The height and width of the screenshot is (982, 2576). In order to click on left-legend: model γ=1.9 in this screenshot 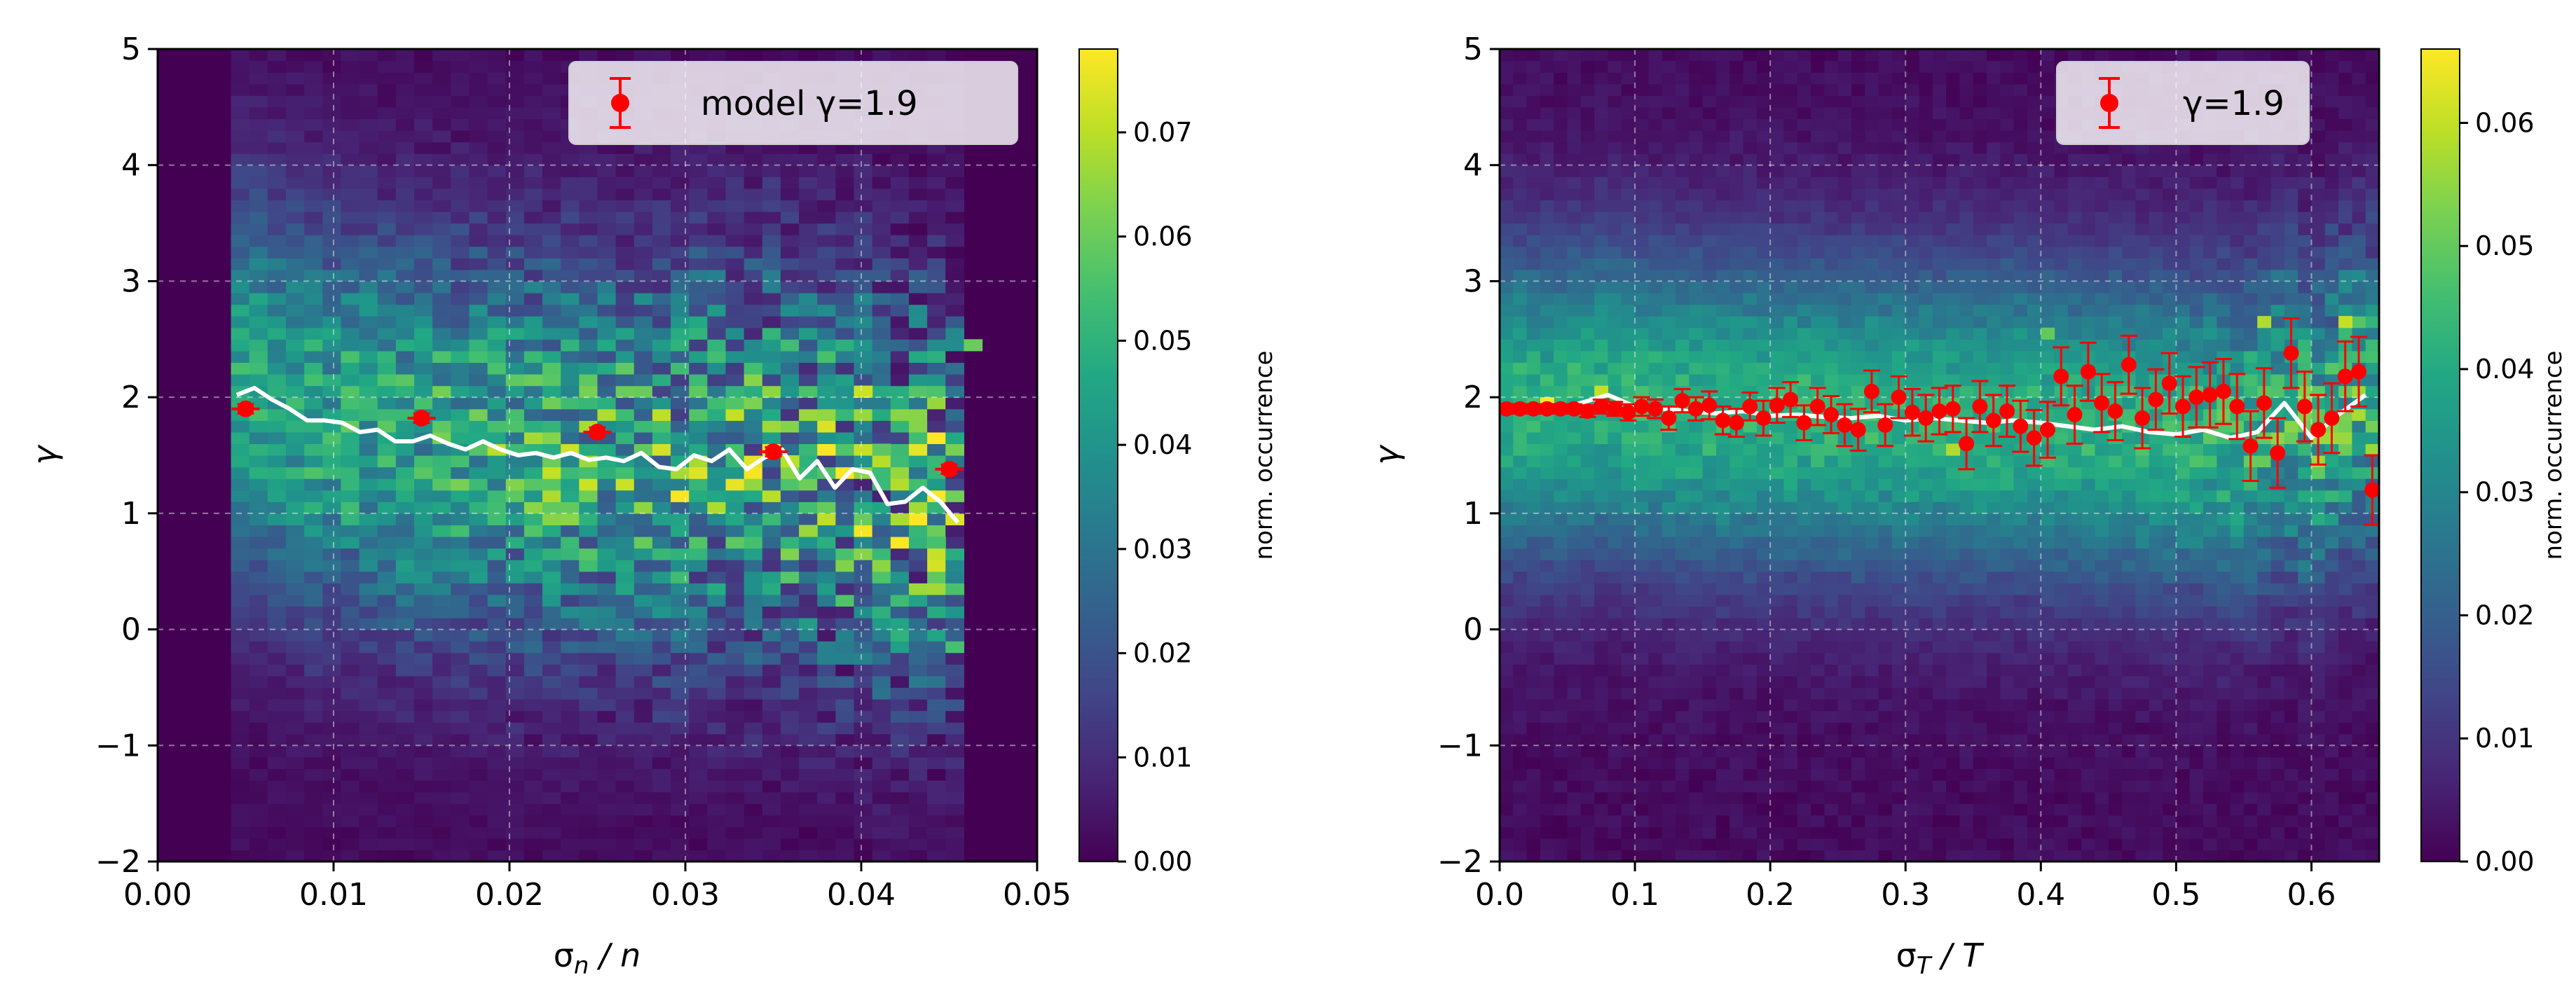, I will do `click(793, 103)`.